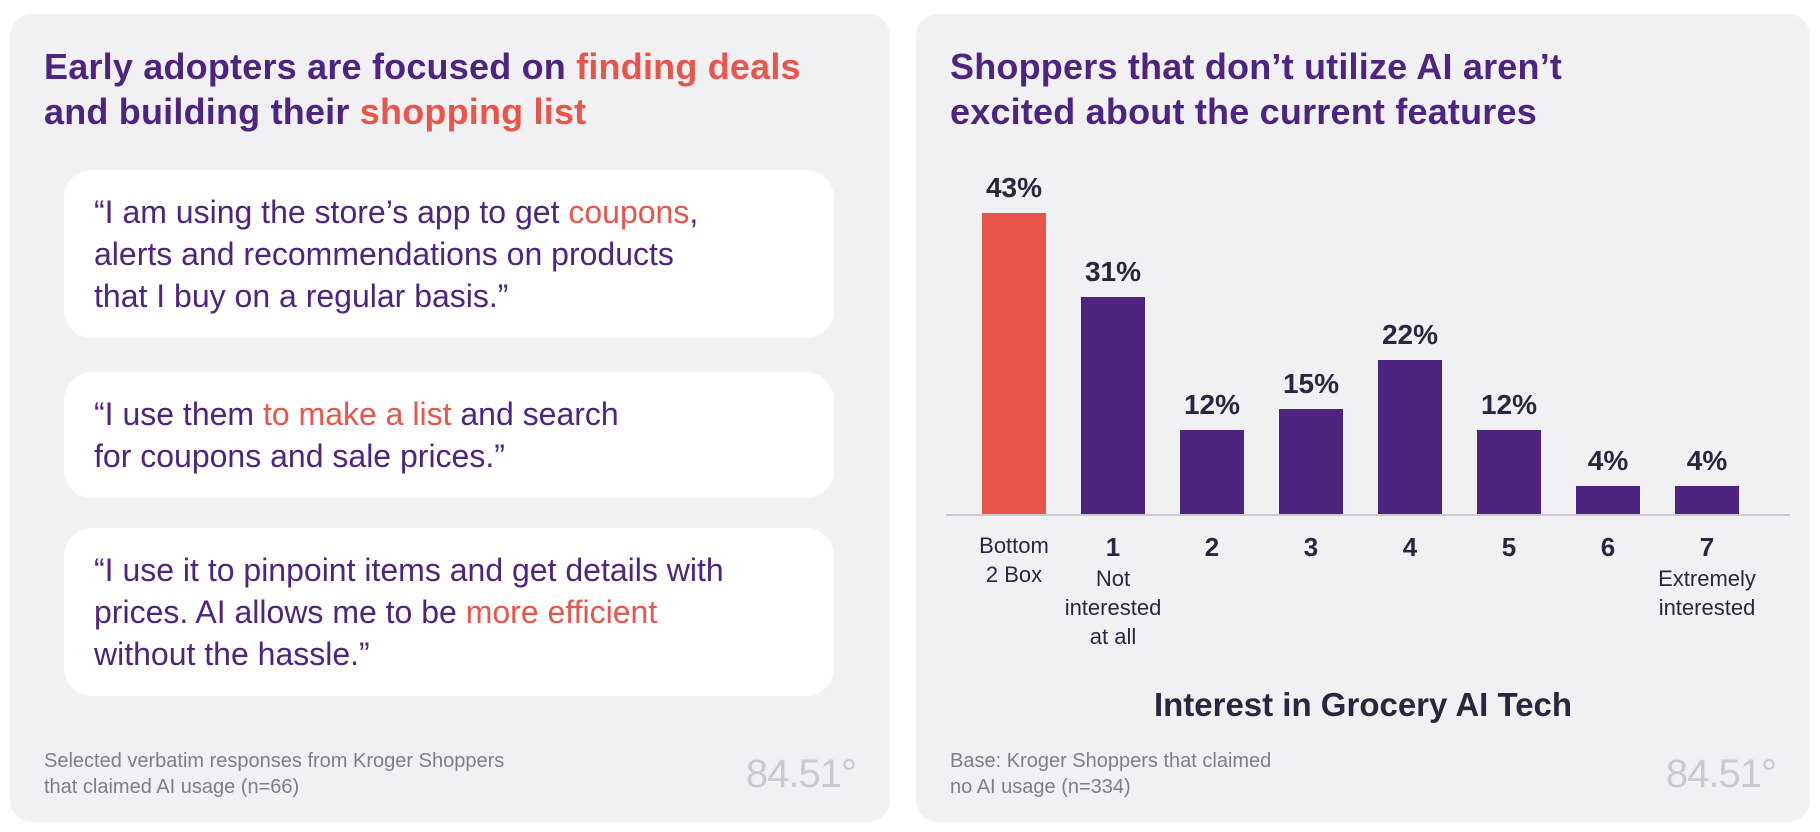  I want to click on bar-value-label: 31%, so click(1113, 271).